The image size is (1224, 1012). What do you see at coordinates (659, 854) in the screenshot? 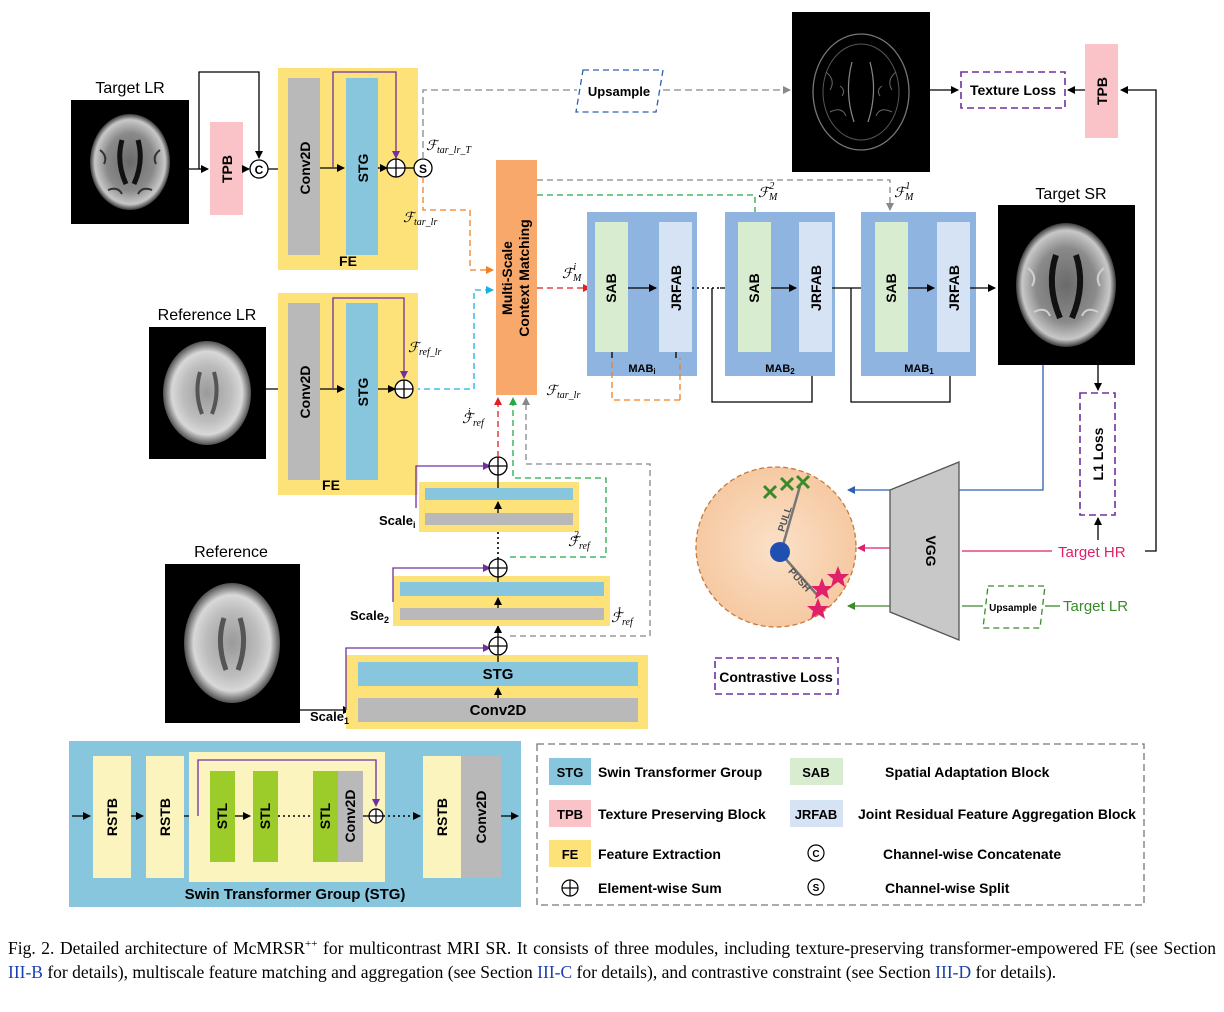
I see `legend-text-fe: Feature Extraction` at bounding box center [659, 854].